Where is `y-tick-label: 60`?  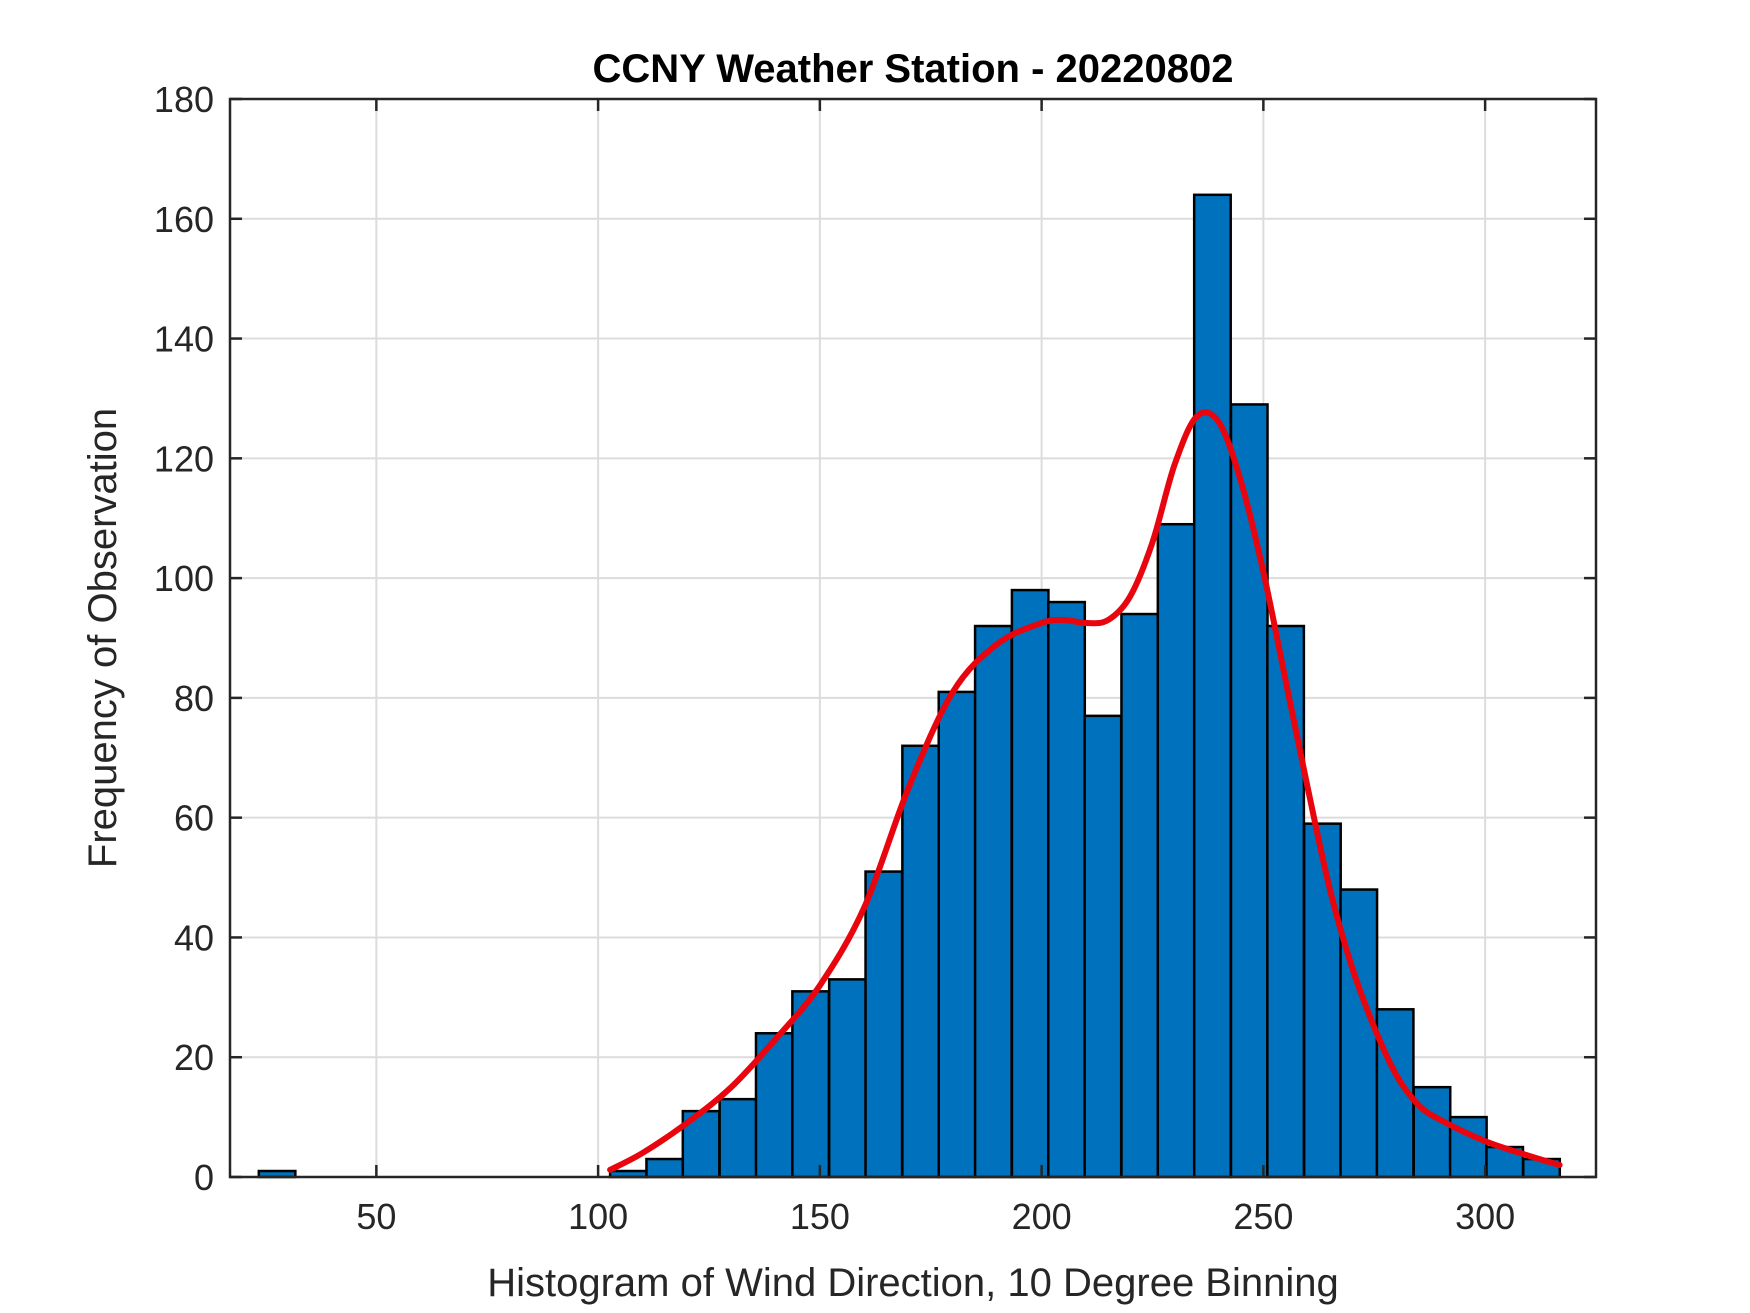 y-tick-label: 60 is located at coordinates (194, 818).